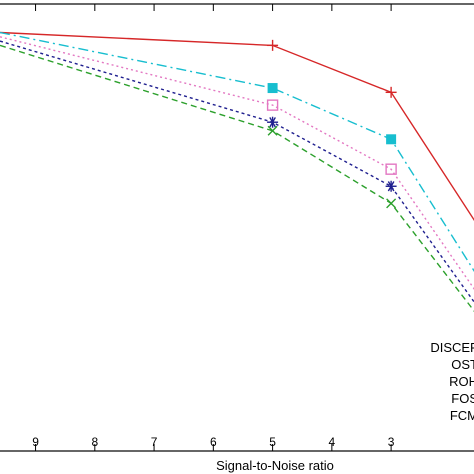  I want to click on x-tick-label-3: 6, so click(213, 442).